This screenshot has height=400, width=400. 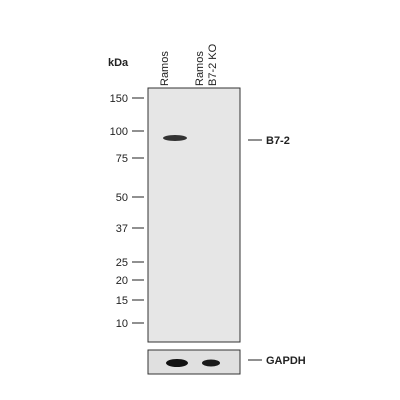 What do you see at coordinates (122, 281) in the screenshot?
I see `marker-label: 20` at bounding box center [122, 281].